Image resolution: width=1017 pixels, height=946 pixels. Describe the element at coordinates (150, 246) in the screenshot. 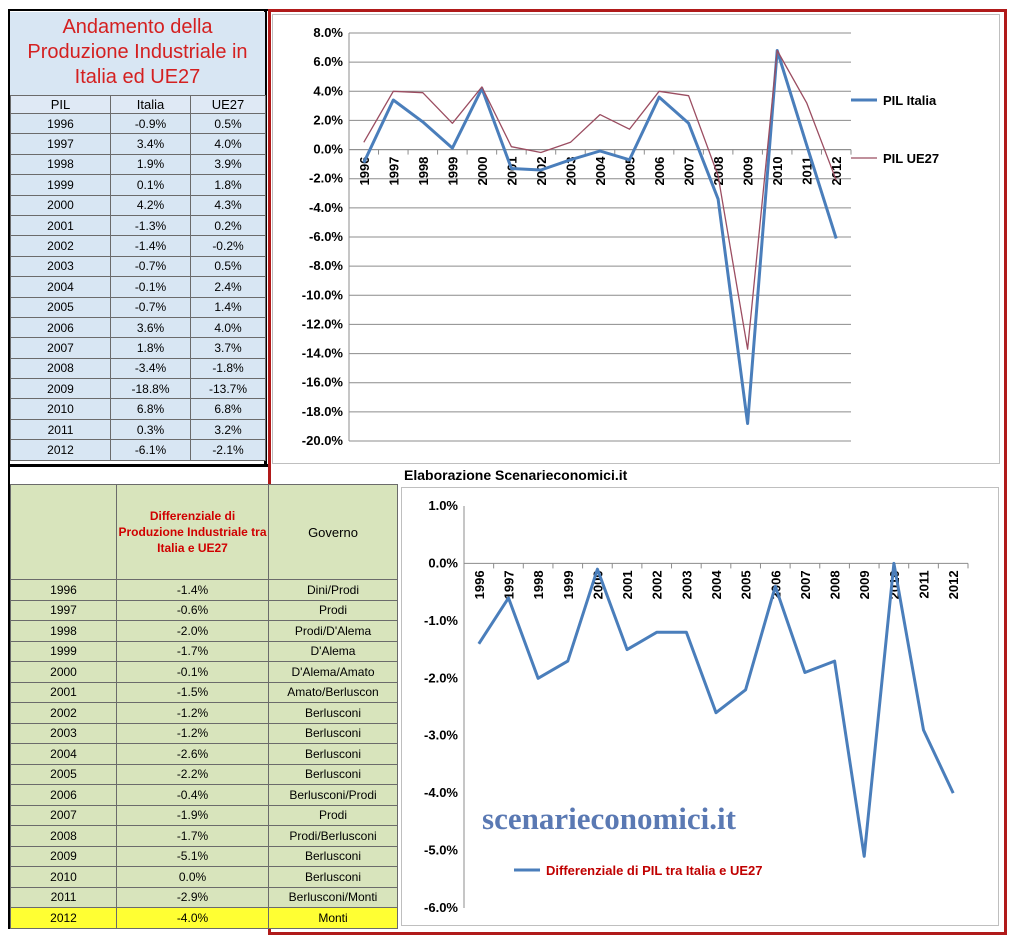

I see `italia-cell: -1.4%` at that location.